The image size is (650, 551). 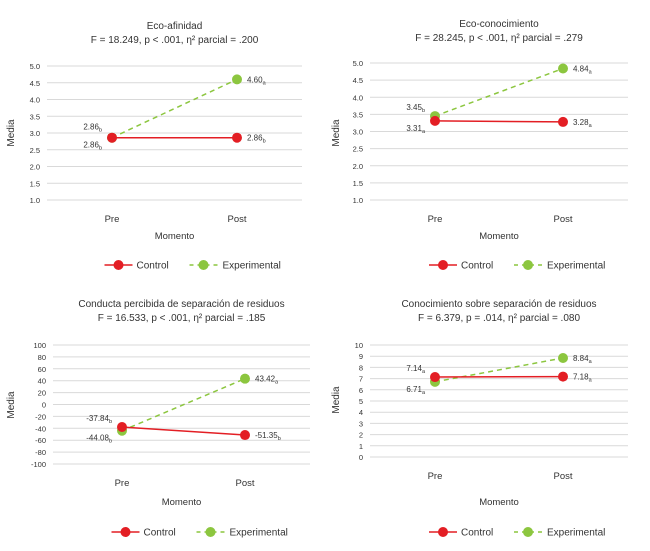 What do you see at coordinates (361, 401) in the screenshot?
I see `y-tick-label: 5` at bounding box center [361, 401].